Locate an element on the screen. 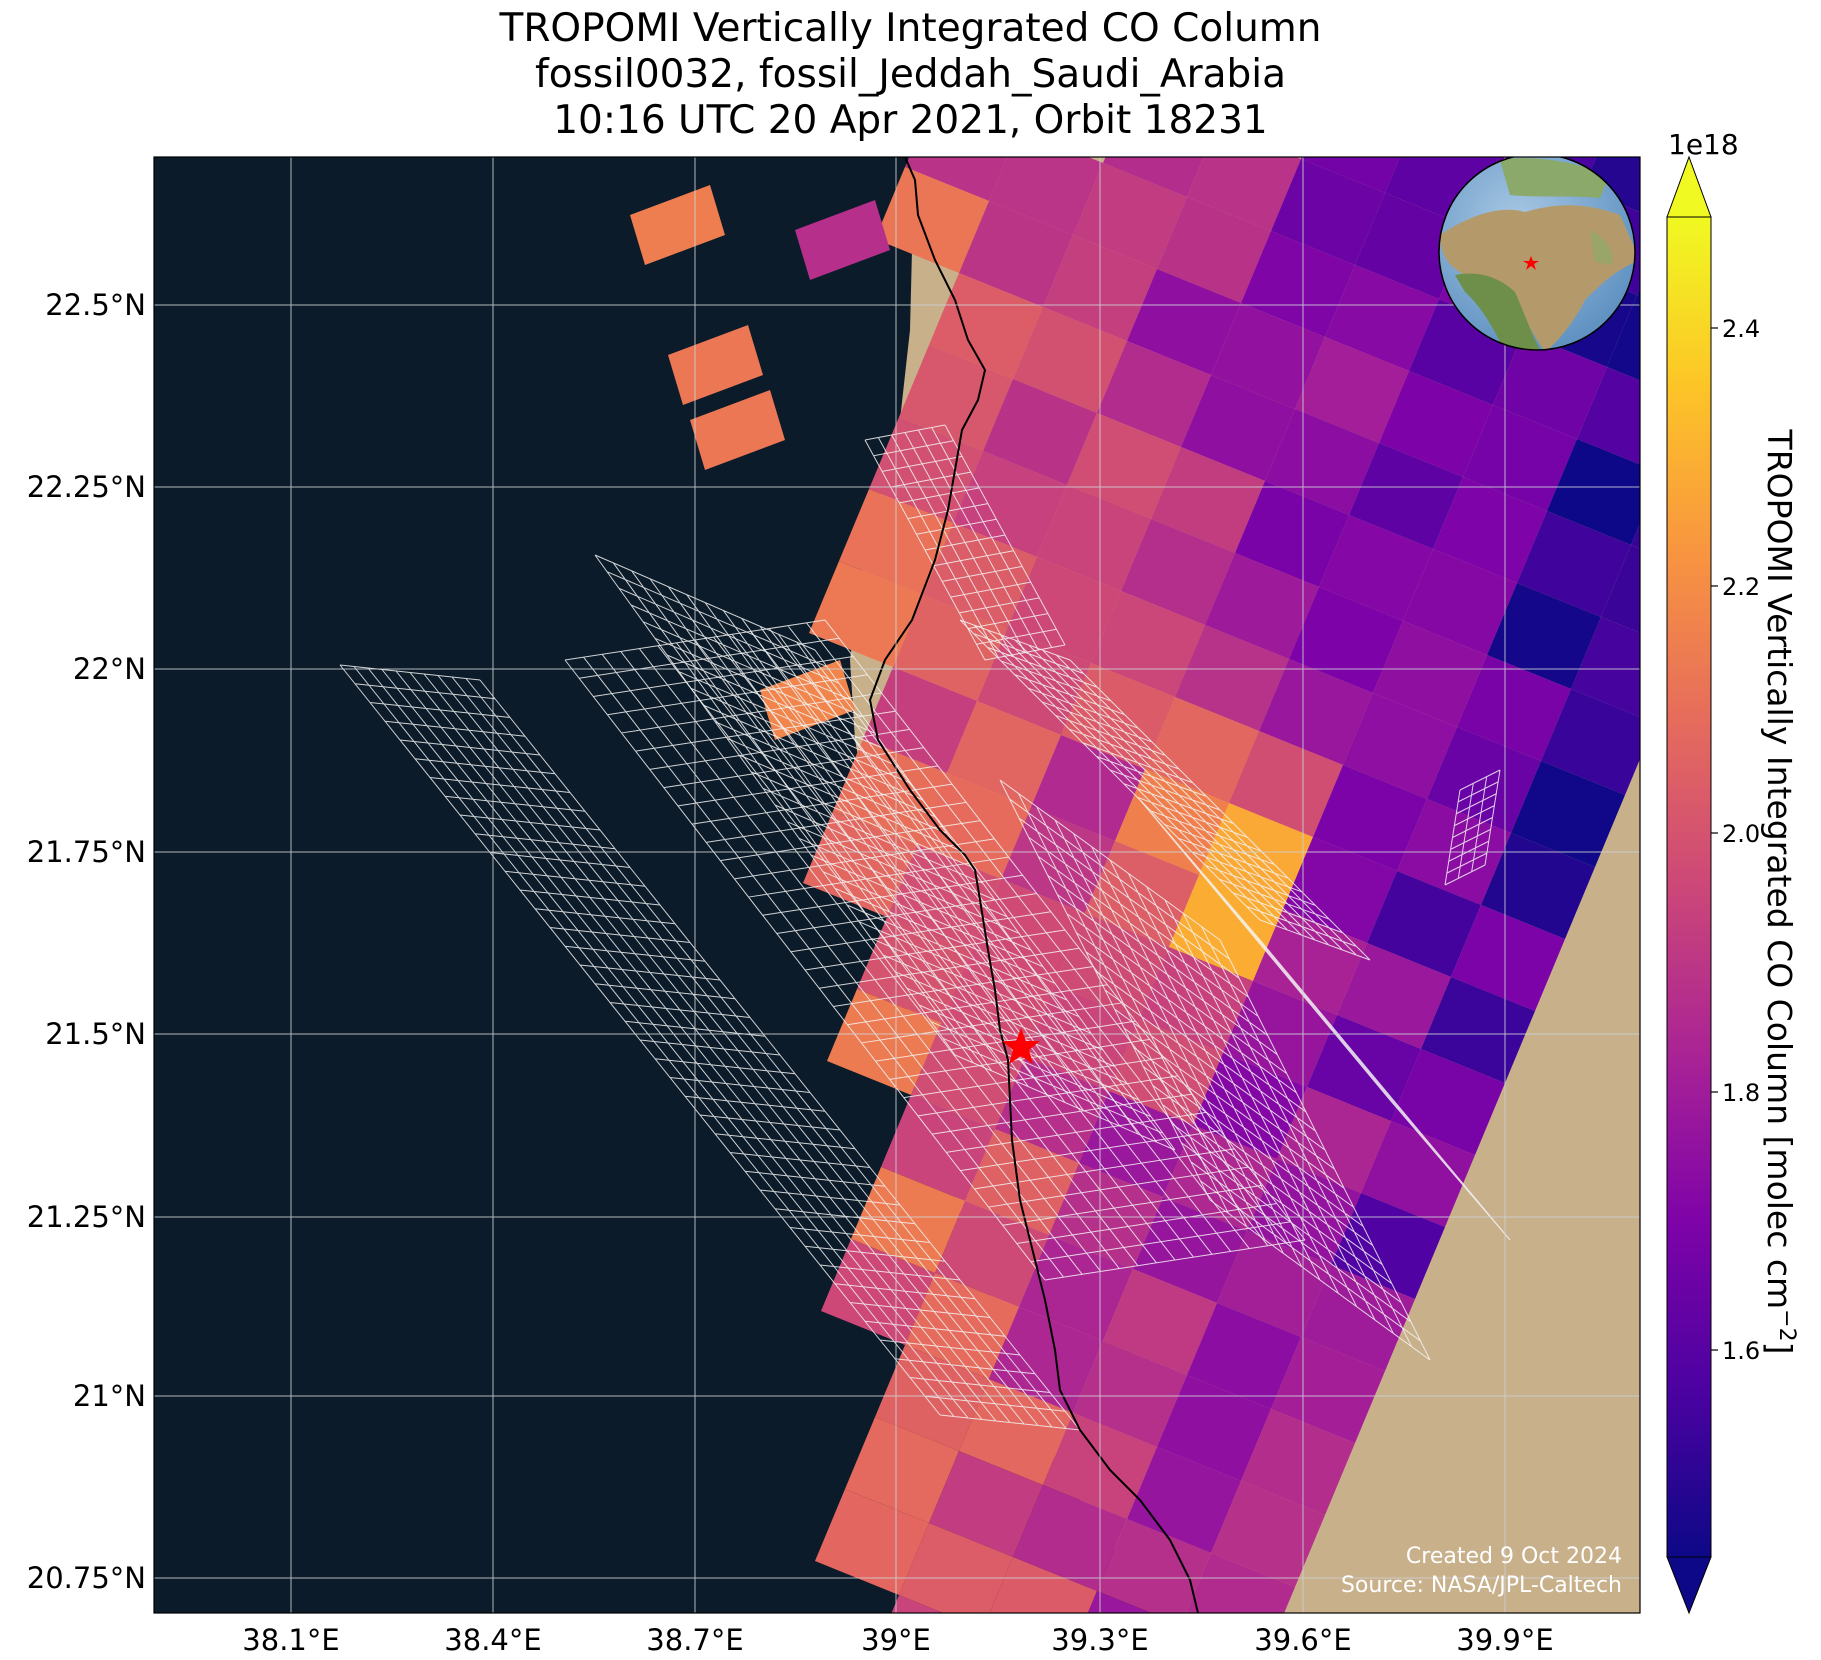  lon-tick-label: 39.6°E is located at coordinates (1302, 1640).